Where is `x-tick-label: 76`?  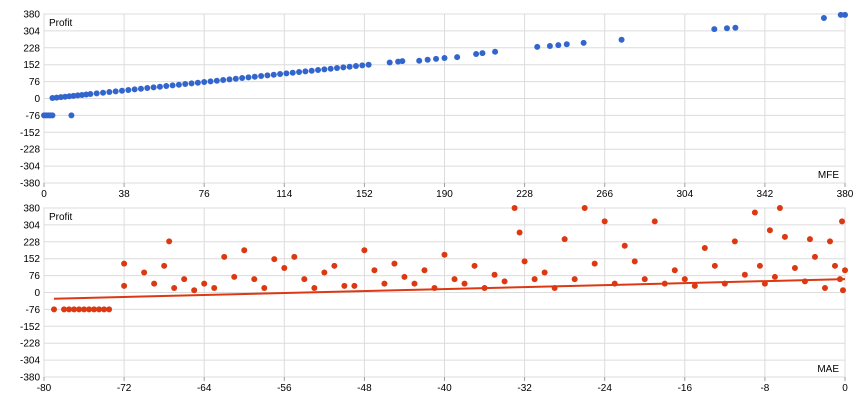 x-tick-label: 76 is located at coordinates (205, 194).